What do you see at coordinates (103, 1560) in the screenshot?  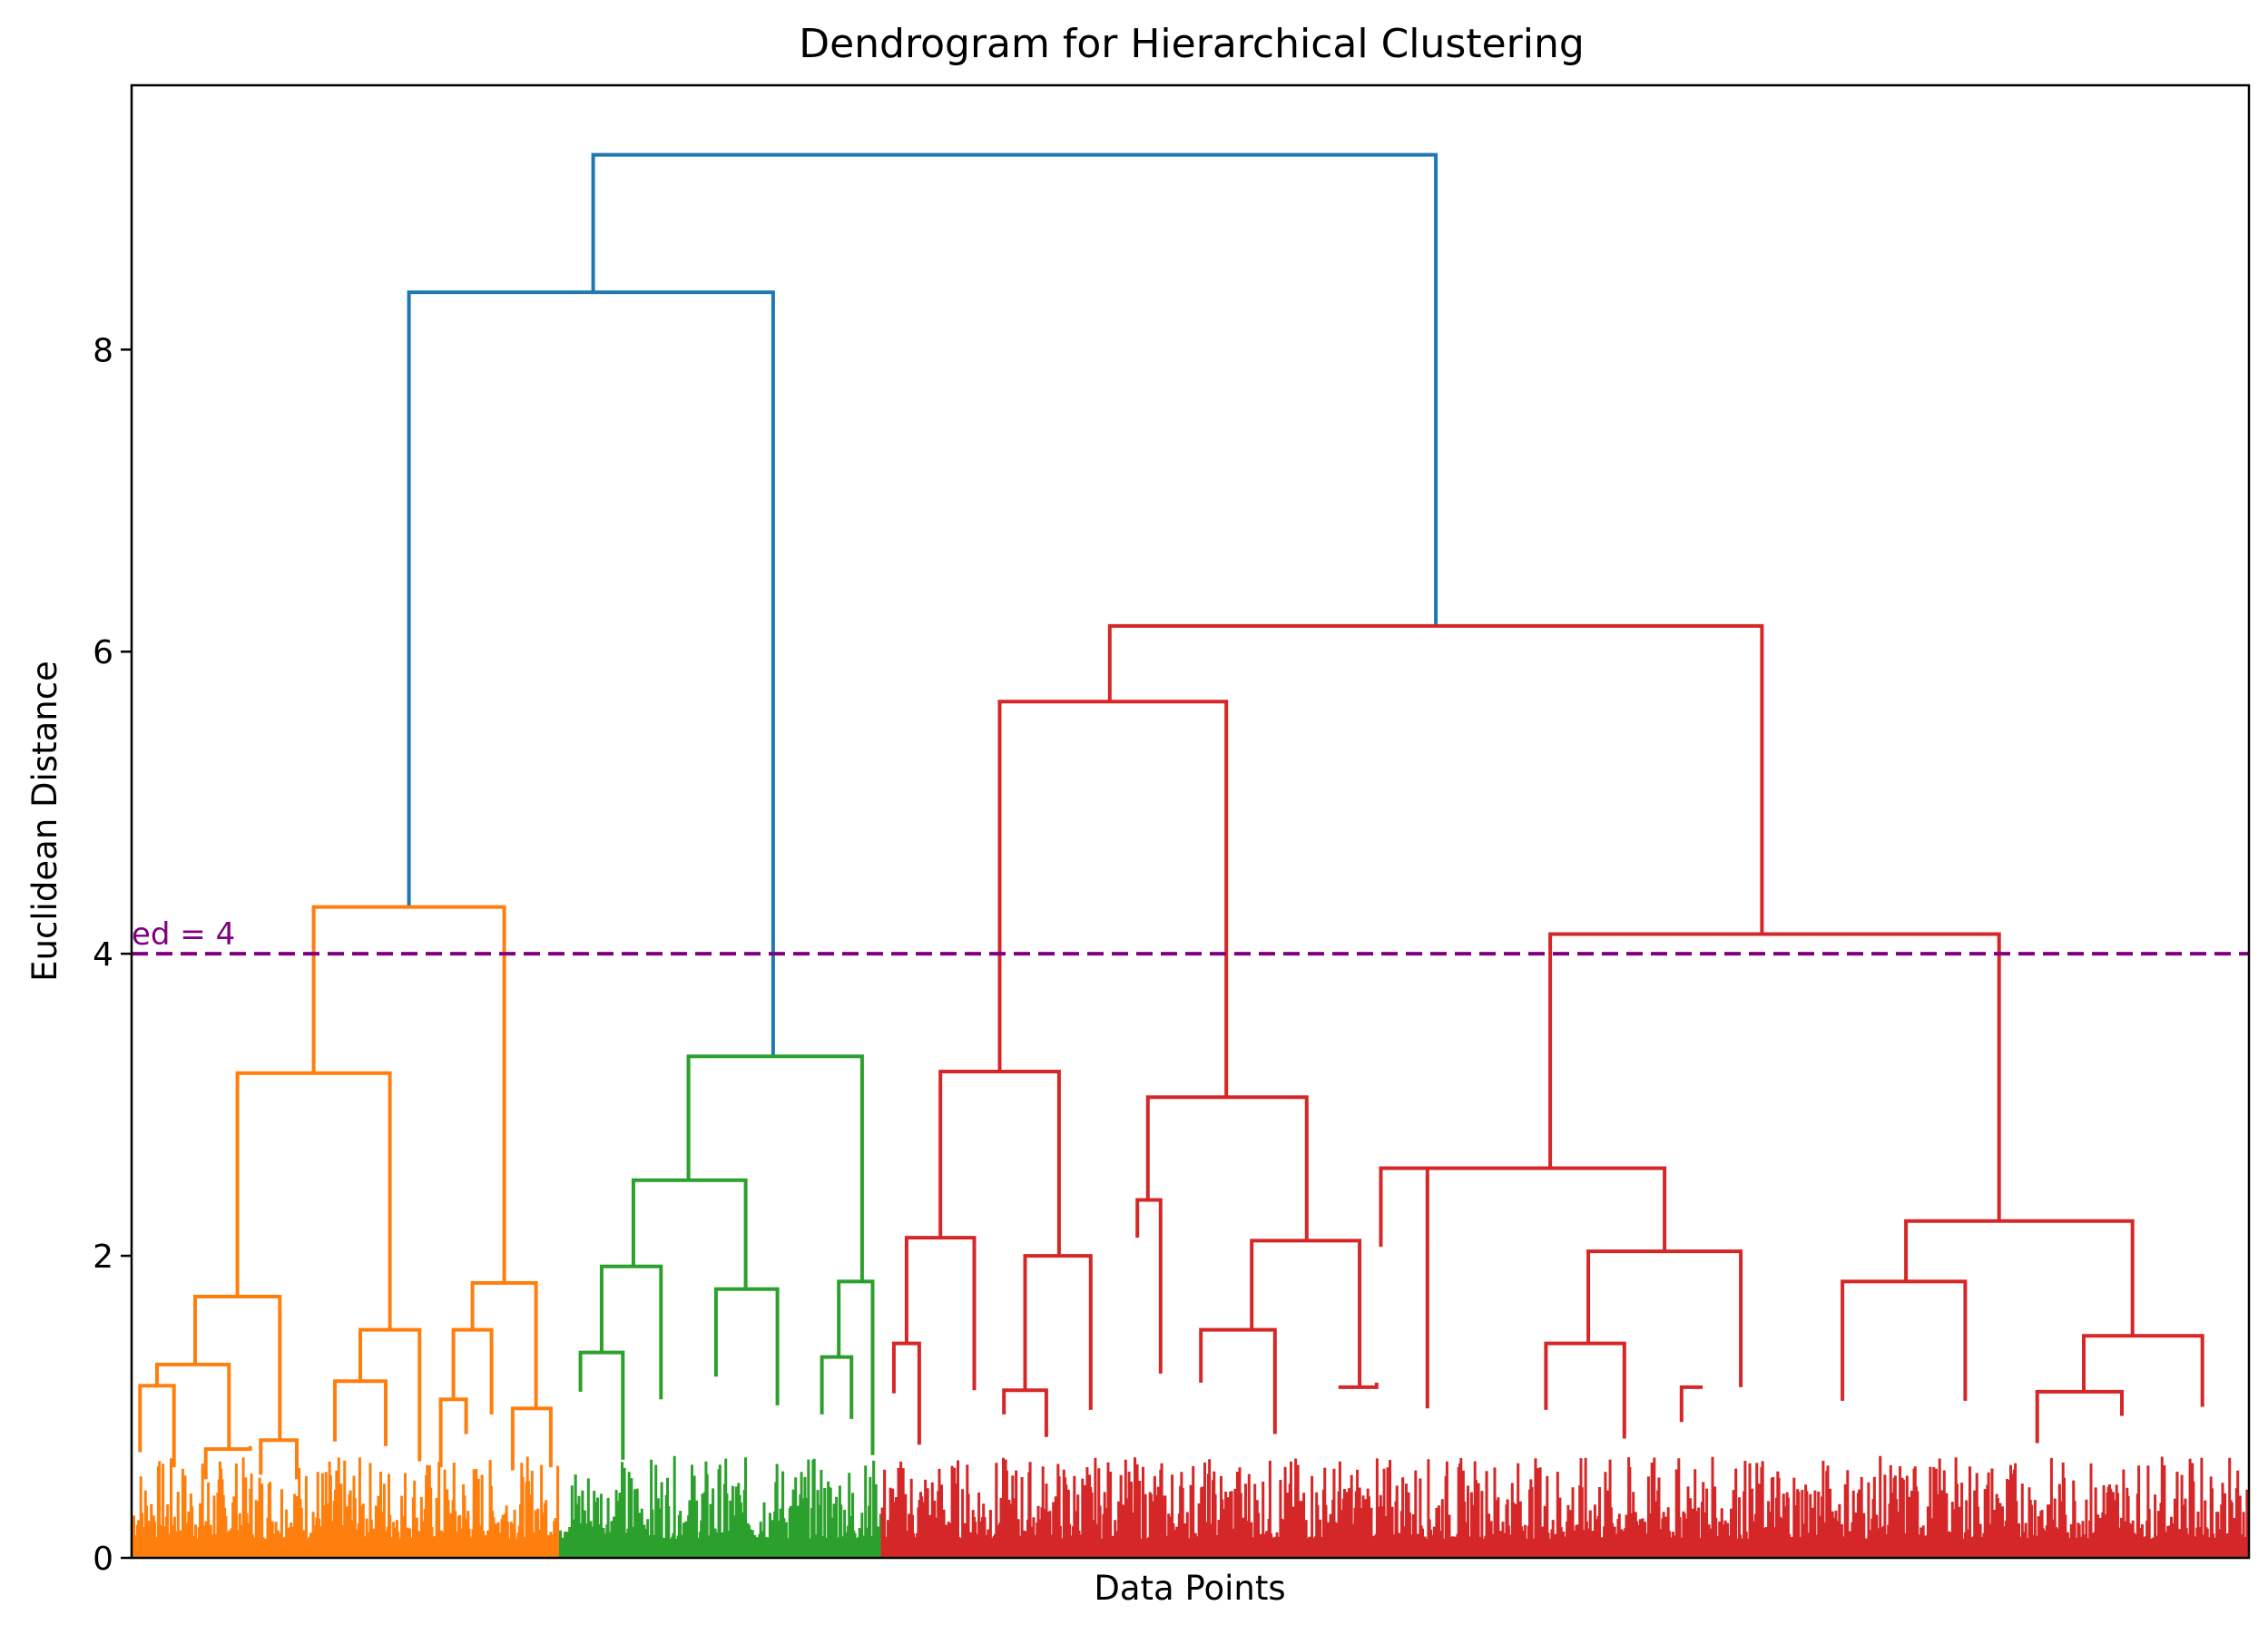 I see `y-tick-label: 0` at bounding box center [103, 1560].